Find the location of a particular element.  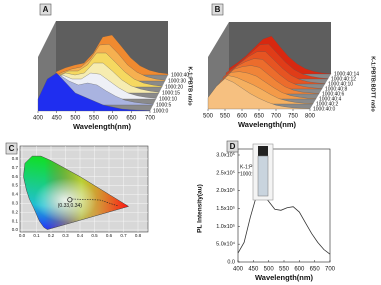

x-tick-label: 0.1 is located at coordinates (36, 235).